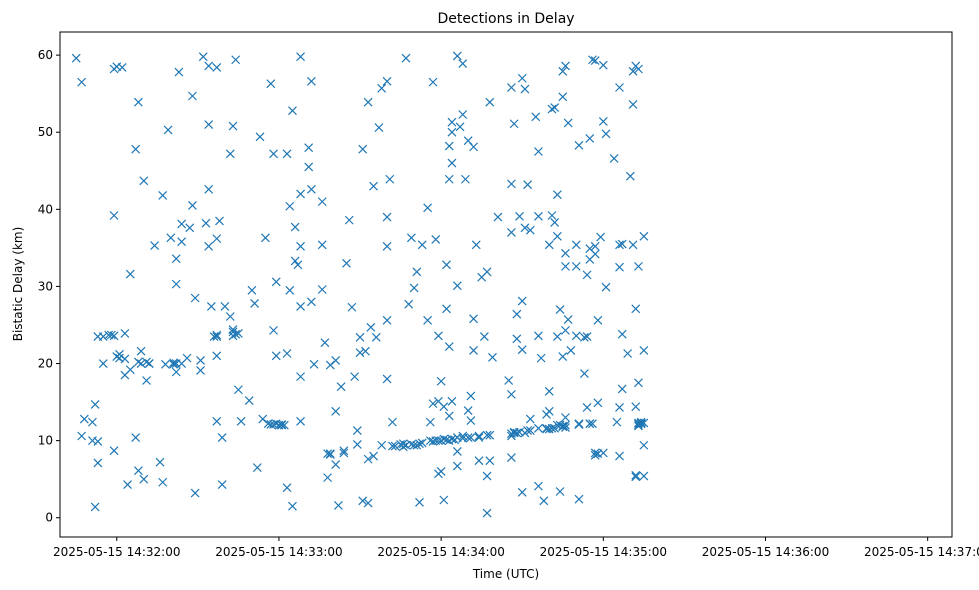 This screenshot has width=979, height=590. Describe the element at coordinates (603, 552) in the screenshot. I see `x-tick-label: 2025-05-15 14:35:00` at that location.